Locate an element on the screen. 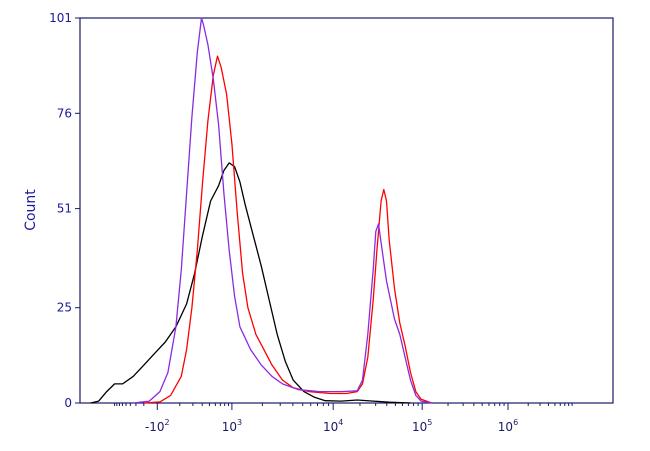 The image size is (650, 451). x-tick-label-exponent: 3 is located at coordinates (239, 422).